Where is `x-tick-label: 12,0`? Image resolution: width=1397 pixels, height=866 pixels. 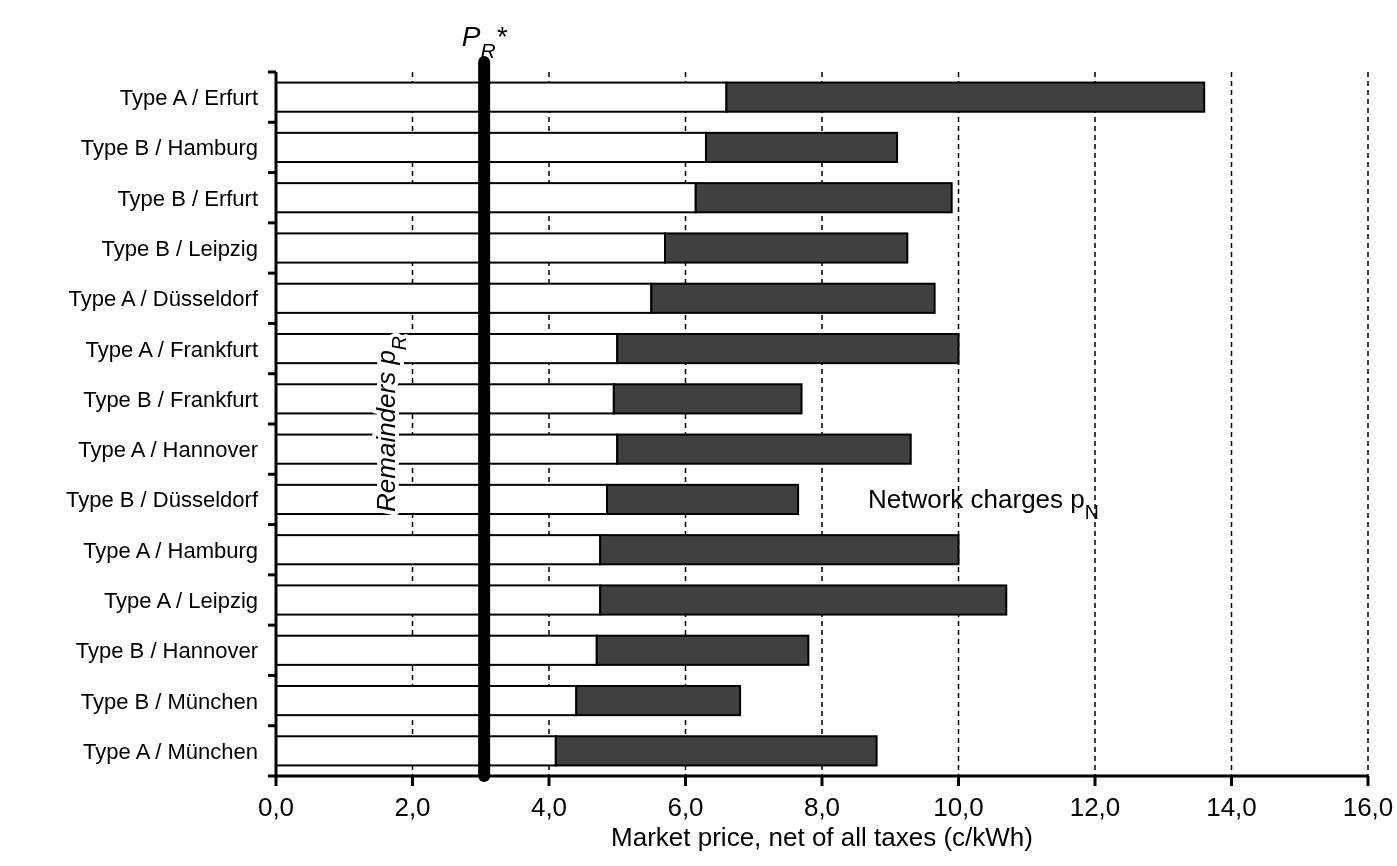 x-tick-label: 12,0 is located at coordinates (1095, 807).